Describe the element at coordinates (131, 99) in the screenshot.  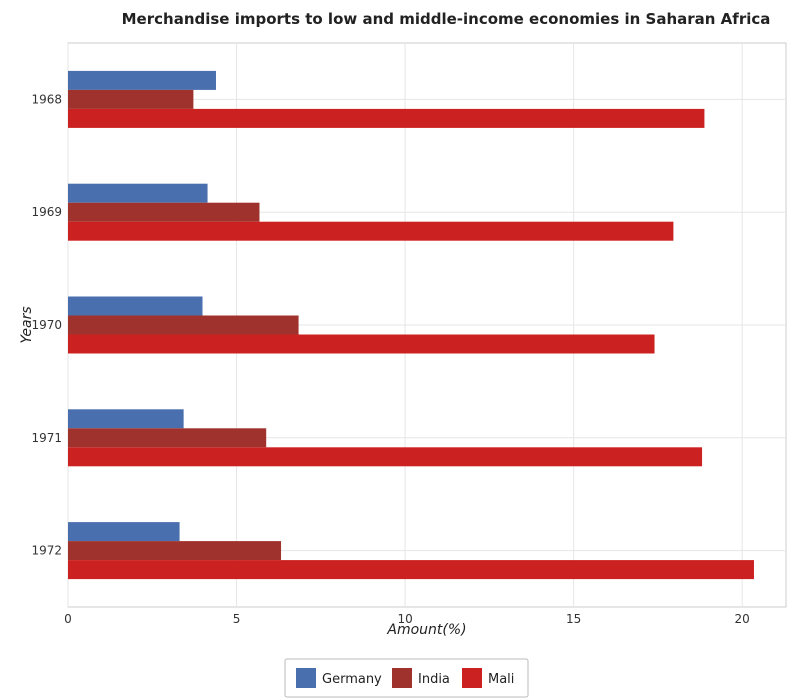
I see `bar-india-1968` at that location.